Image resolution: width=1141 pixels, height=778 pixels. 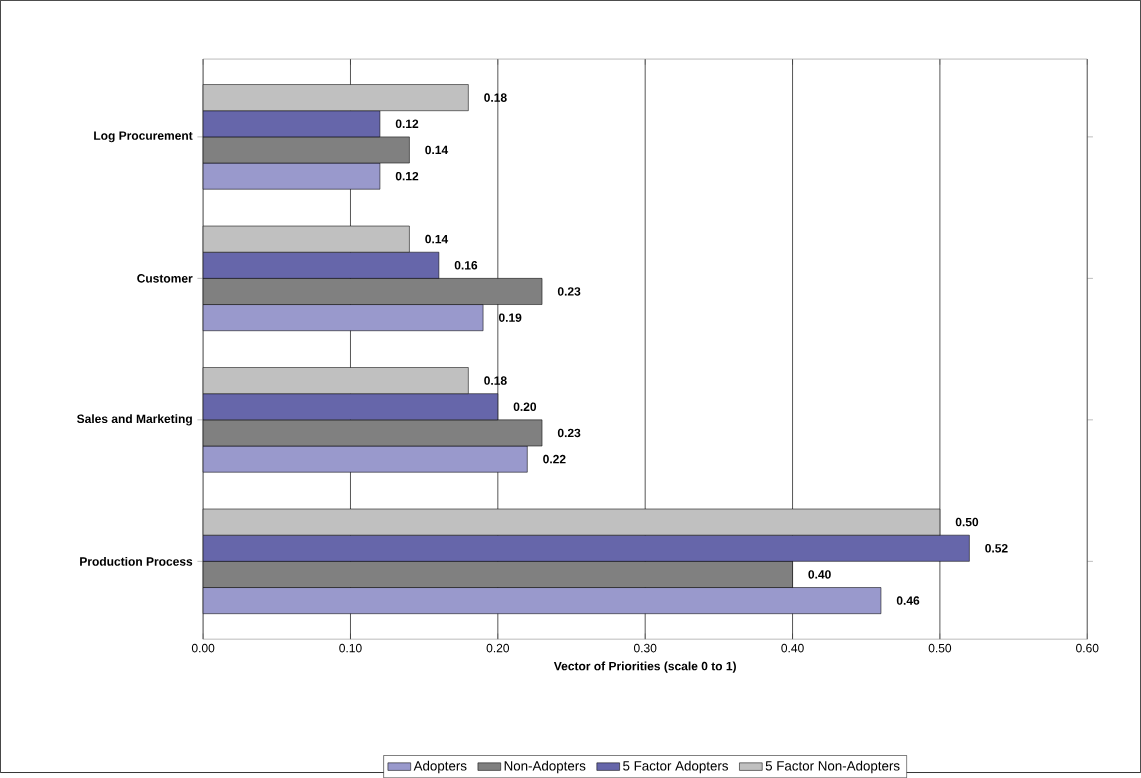 What do you see at coordinates (554, 459) in the screenshot?
I see `data-label: 0.22` at bounding box center [554, 459].